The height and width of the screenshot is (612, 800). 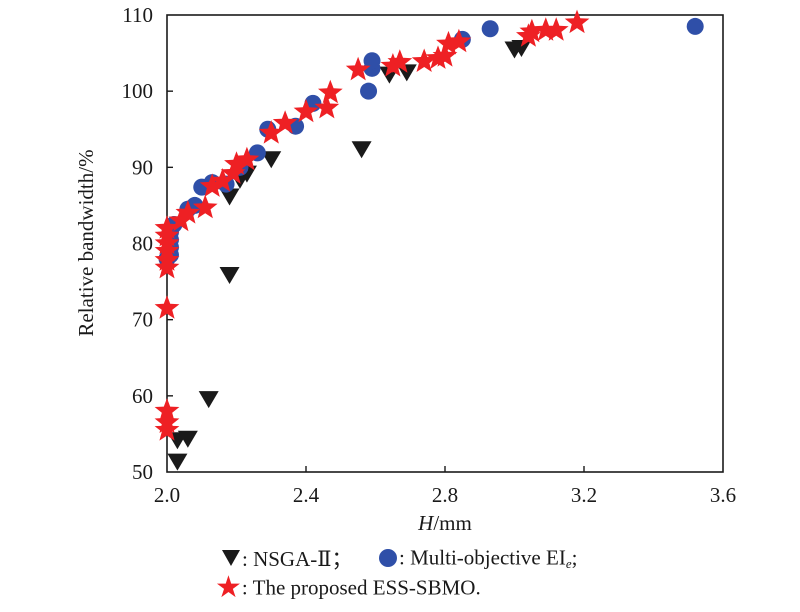 What do you see at coordinates (452, 523) in the screenshot?
I see `x-axis-title-unit: /mm` at bounding box center [452, 523].